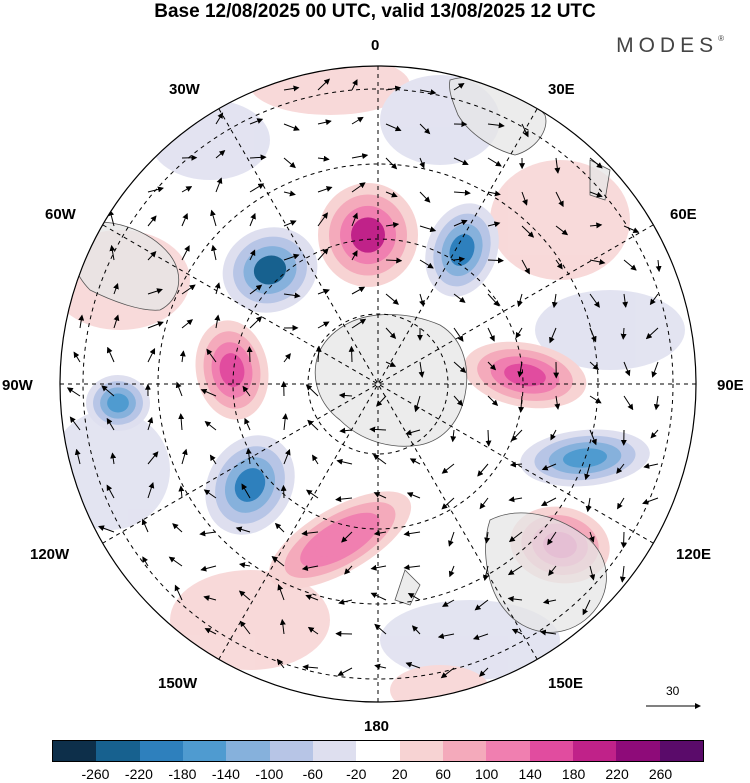 The width and height of the screenshot is (750, 783). Describe the element at coordinates (600, 180) in the screenshot. I see `madagascar` at that location.